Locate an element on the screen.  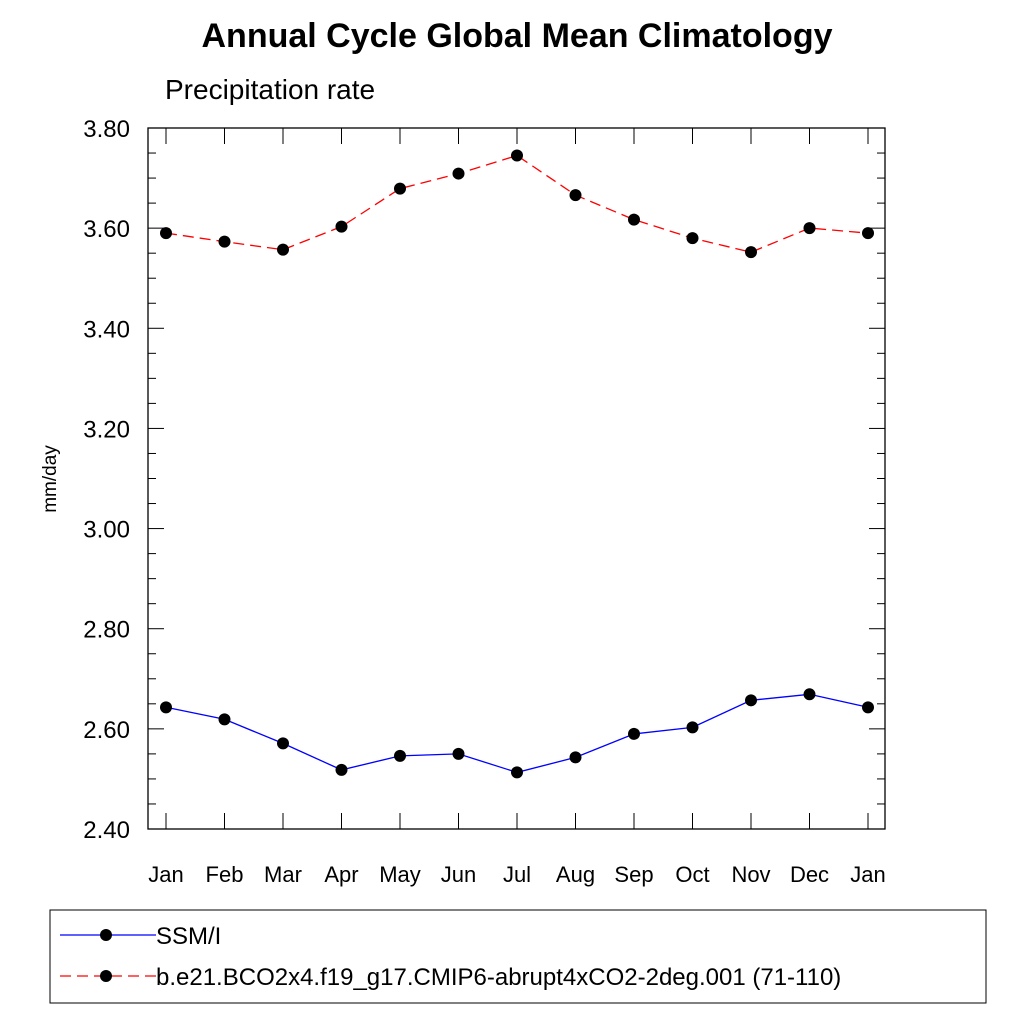
y-tick-label: 3.40 is located at coordinates (106, 329).